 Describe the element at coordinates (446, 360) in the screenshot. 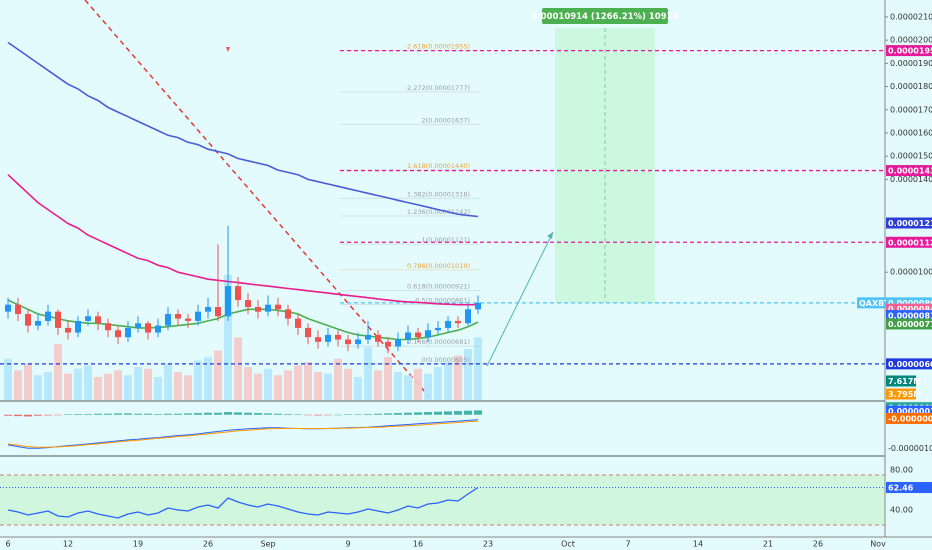

I see `fib-label: 0(0.00000605)` at that location.